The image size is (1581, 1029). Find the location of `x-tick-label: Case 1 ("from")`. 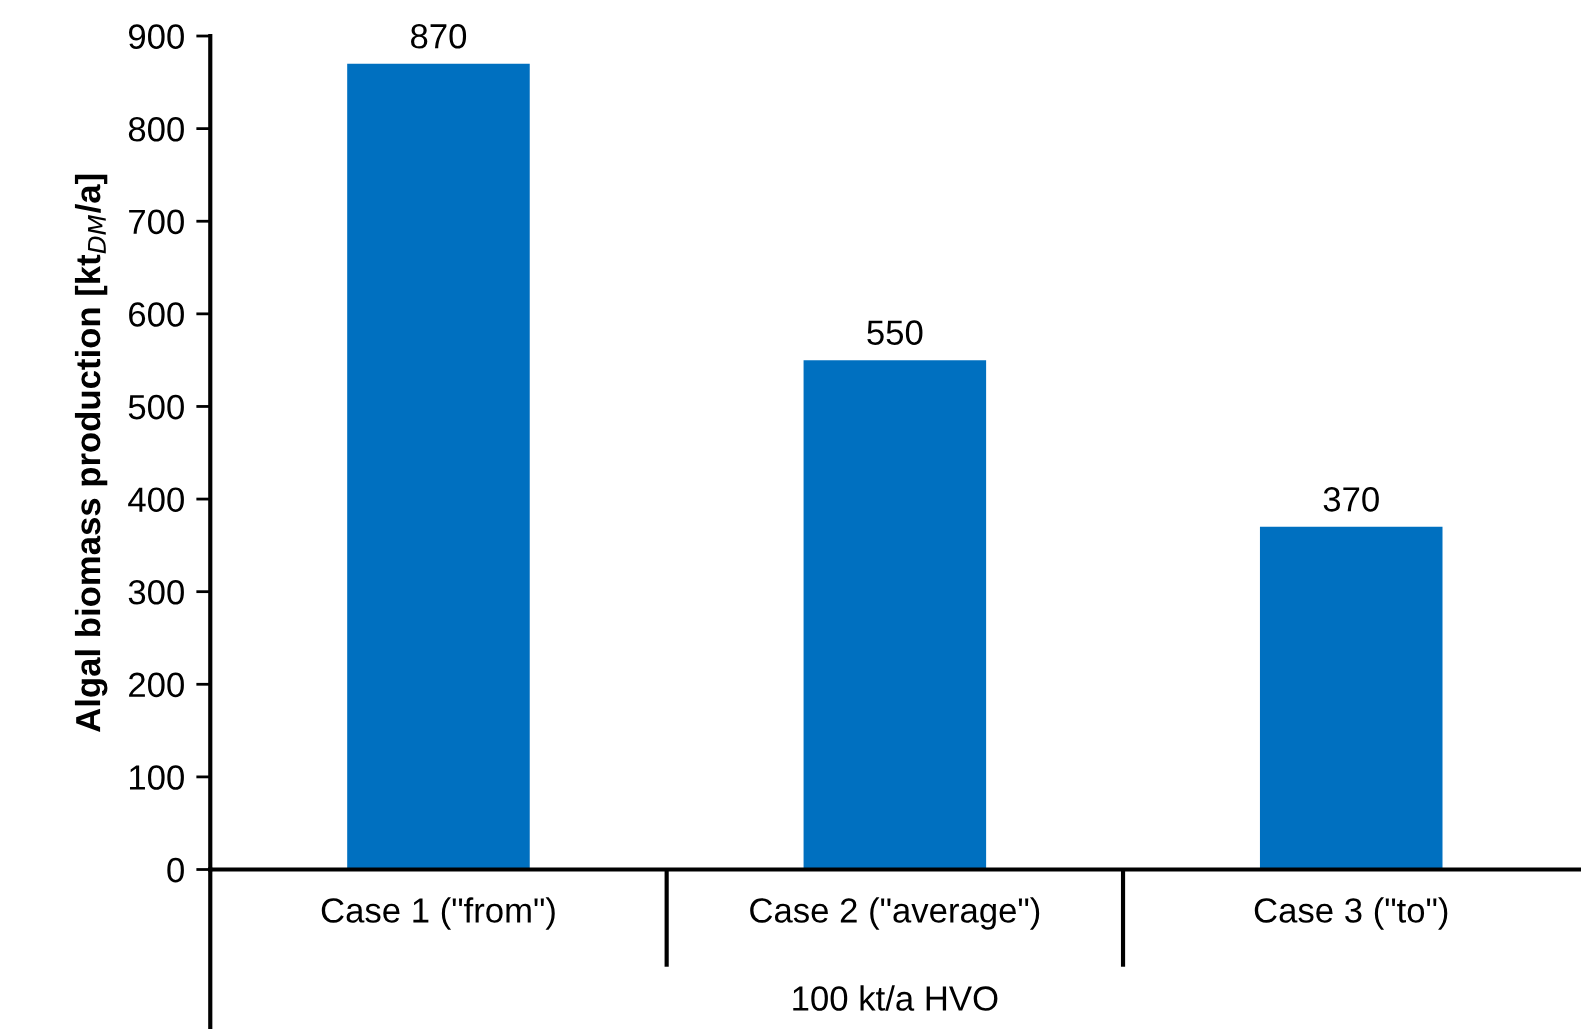

x-tick-label: Case 1 ("from") is located at coordinates (438, 913).